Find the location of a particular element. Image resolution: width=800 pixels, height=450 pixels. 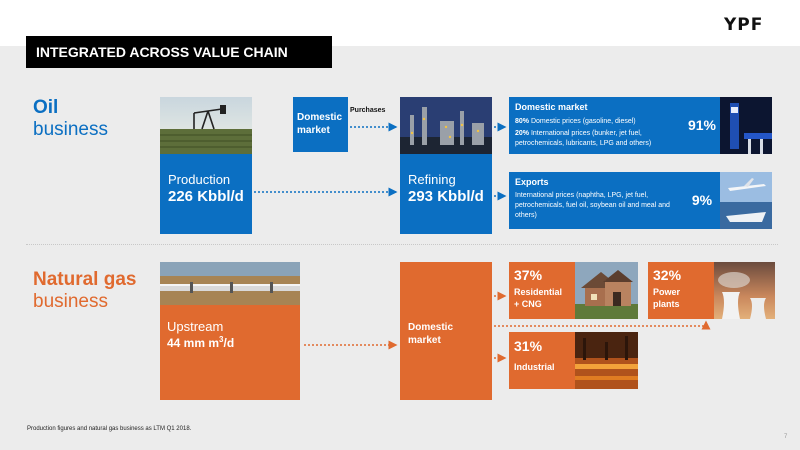

oil-domestic-share-box: 91% is located at coordinates (702, 125).